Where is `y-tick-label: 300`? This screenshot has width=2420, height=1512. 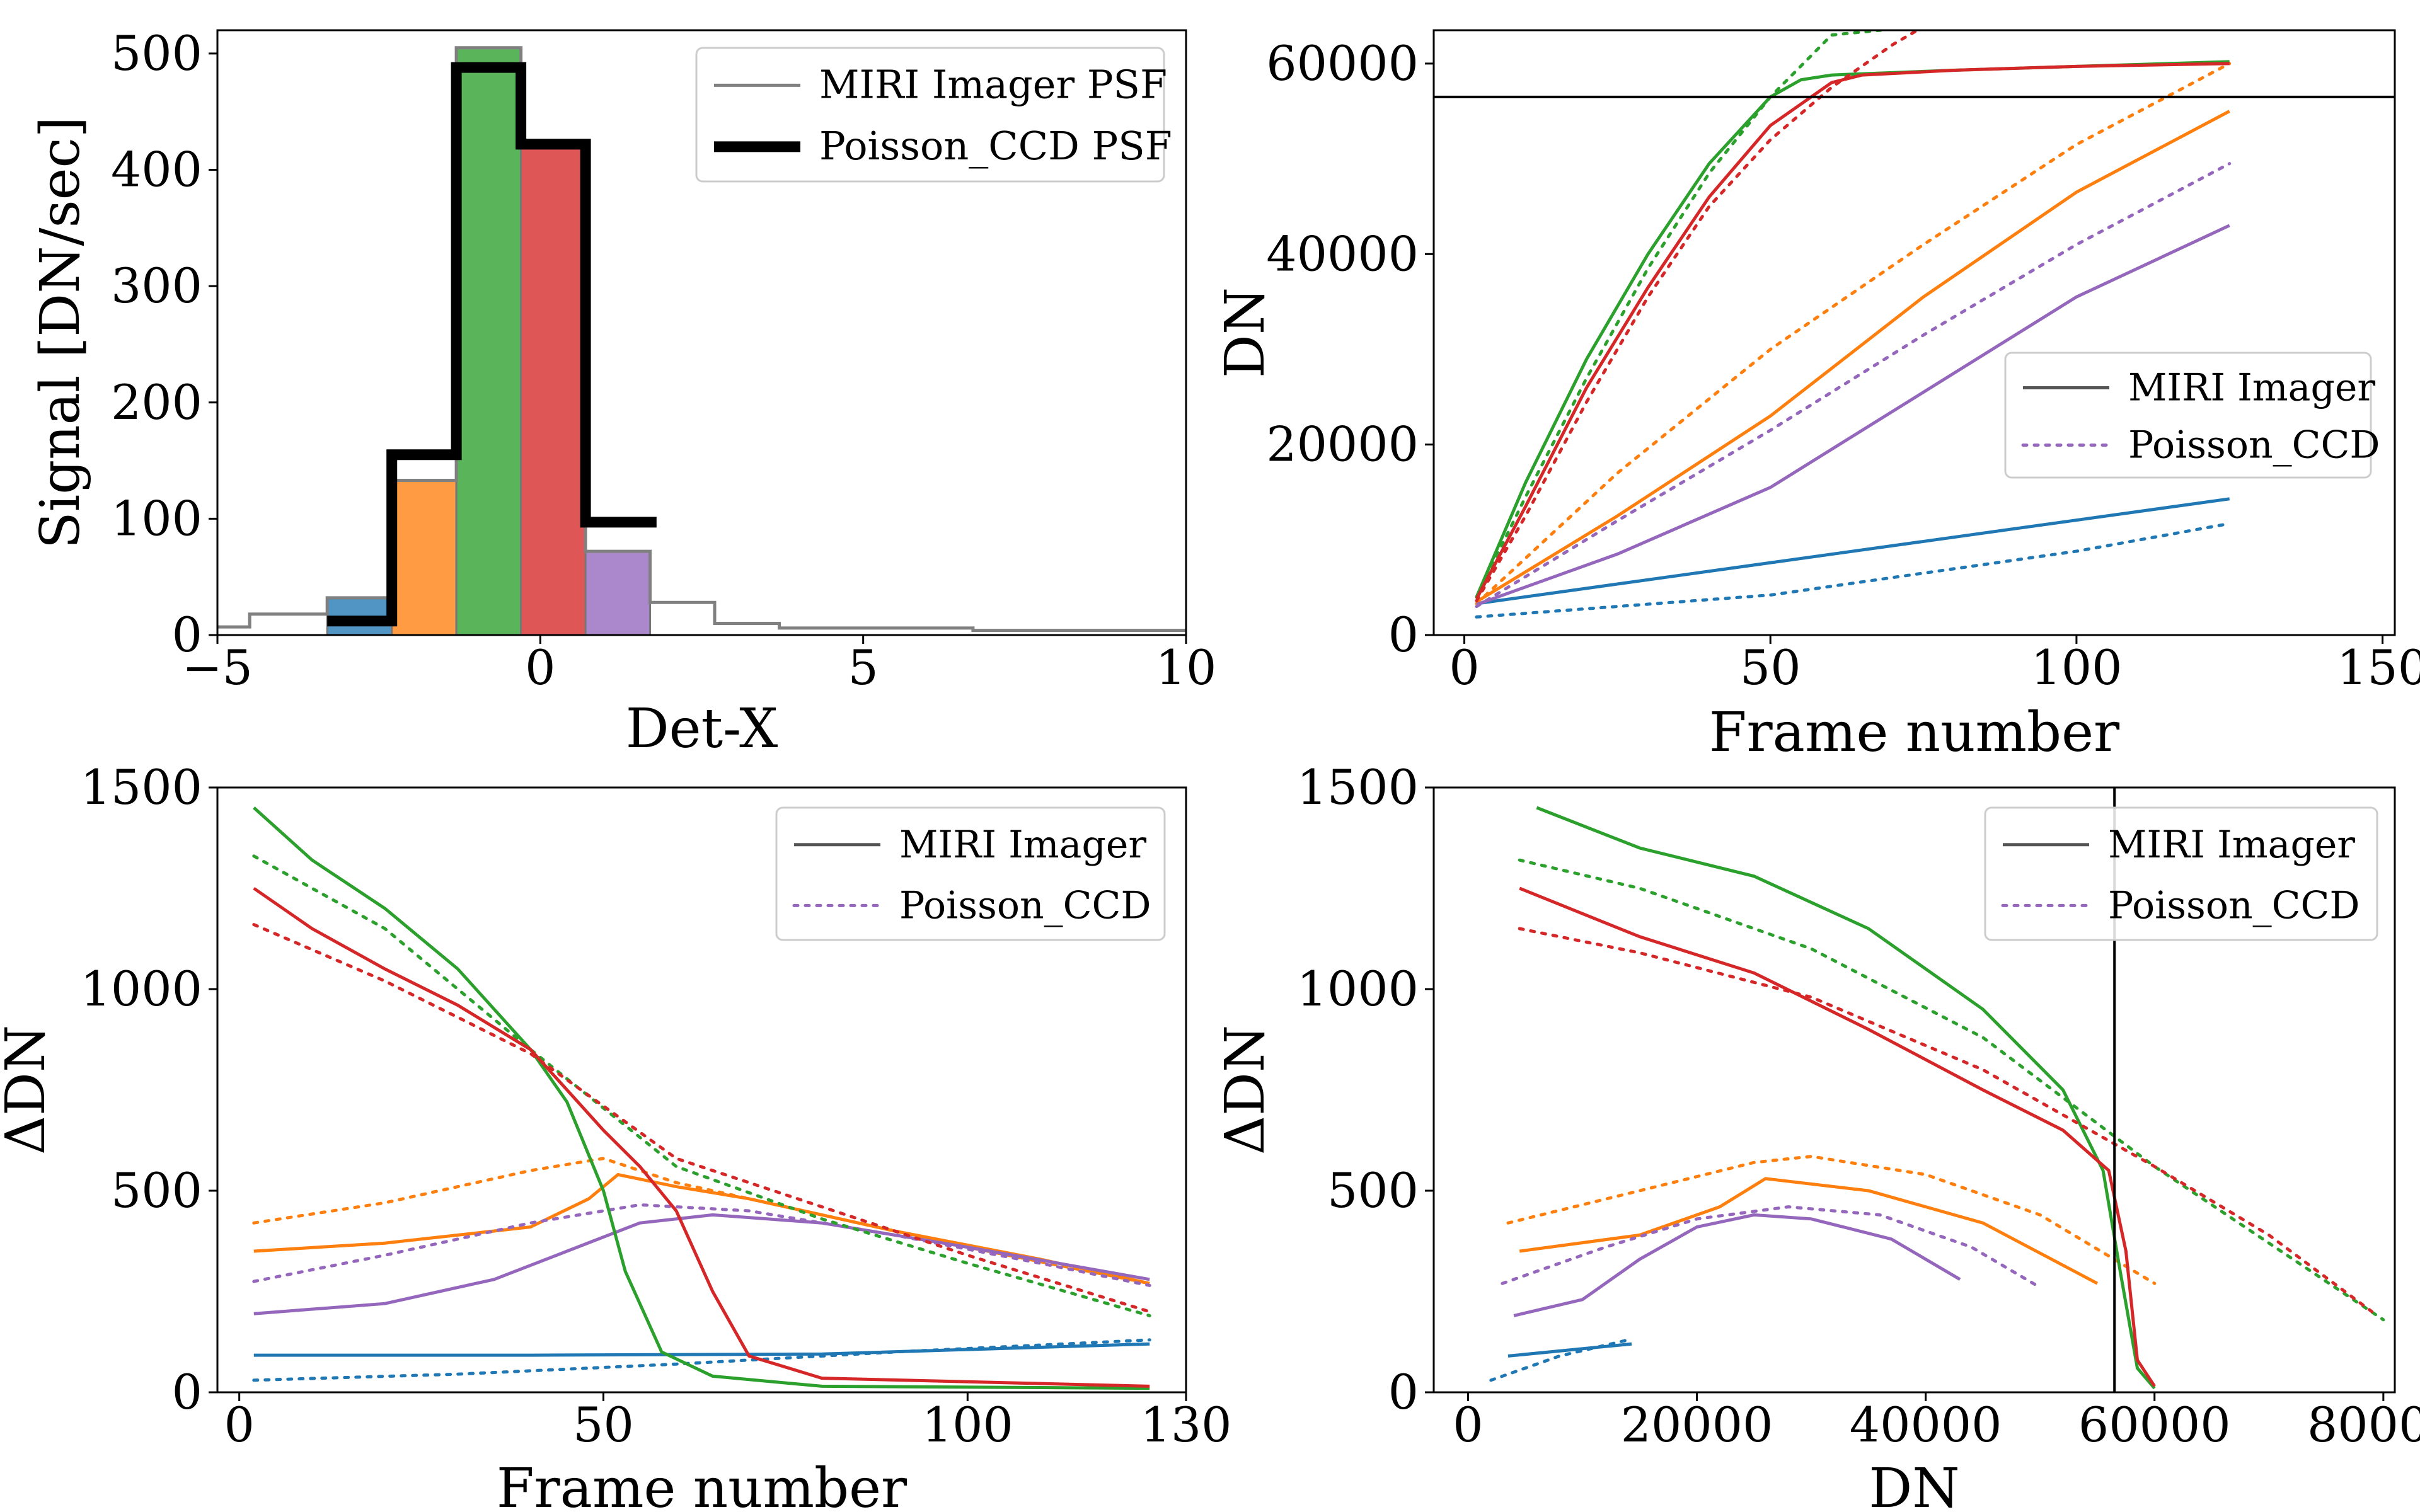
y-tick-label: 300 is located at coordinates (156, 286).